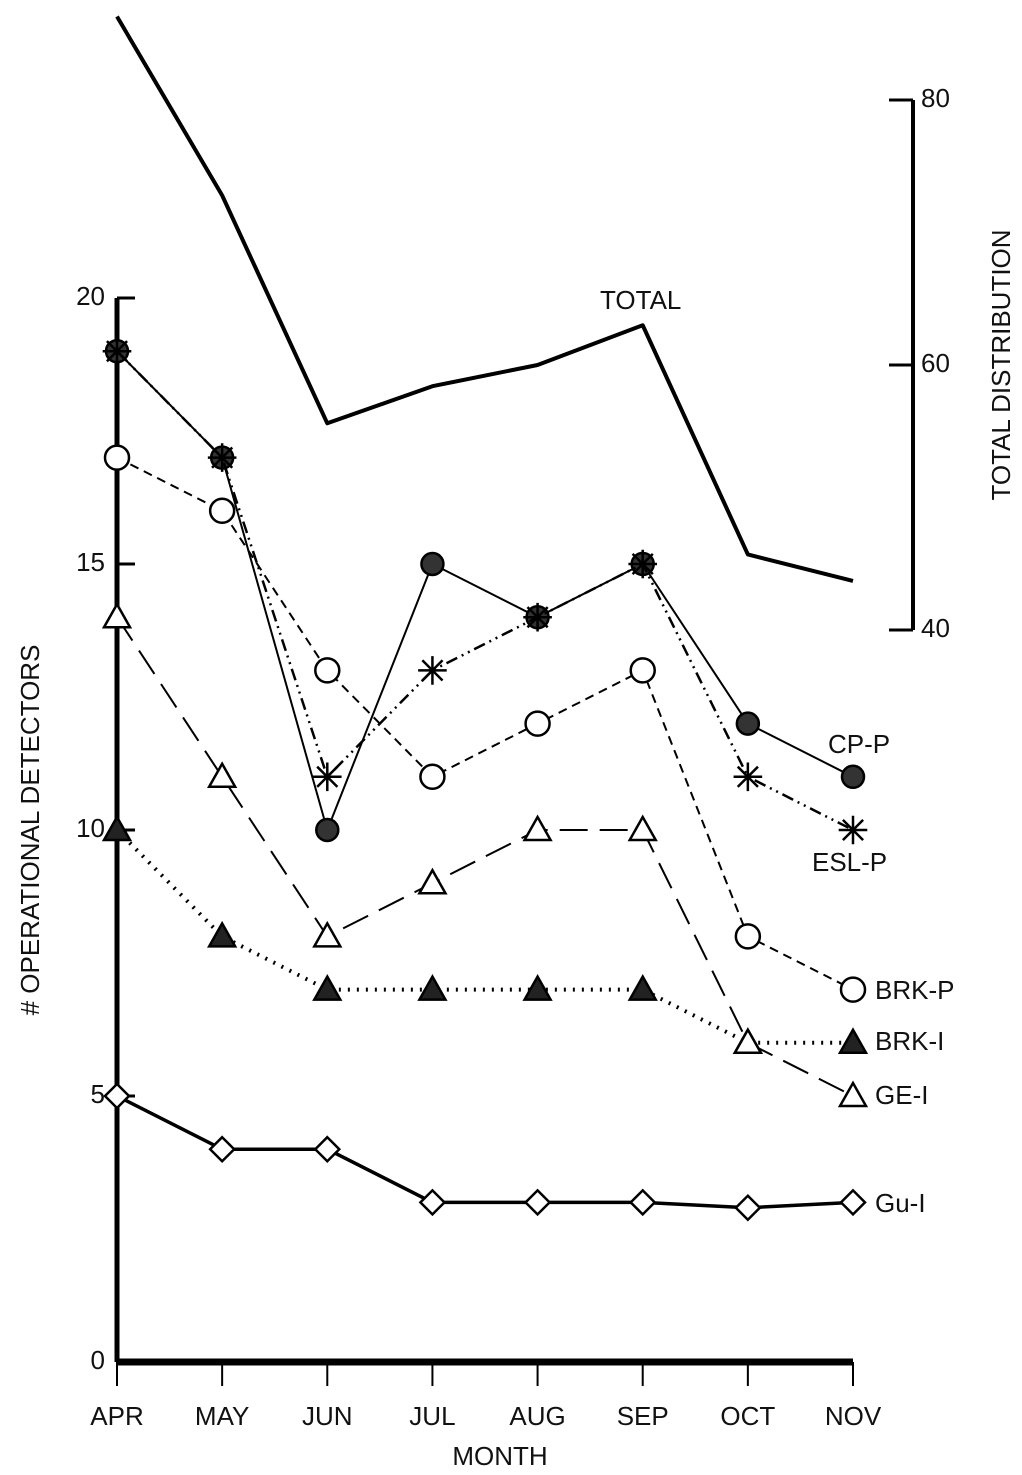 This screenshot has width=1022, height=1475. I want to click on x-tick-label: SEP, so click(643, 1416).